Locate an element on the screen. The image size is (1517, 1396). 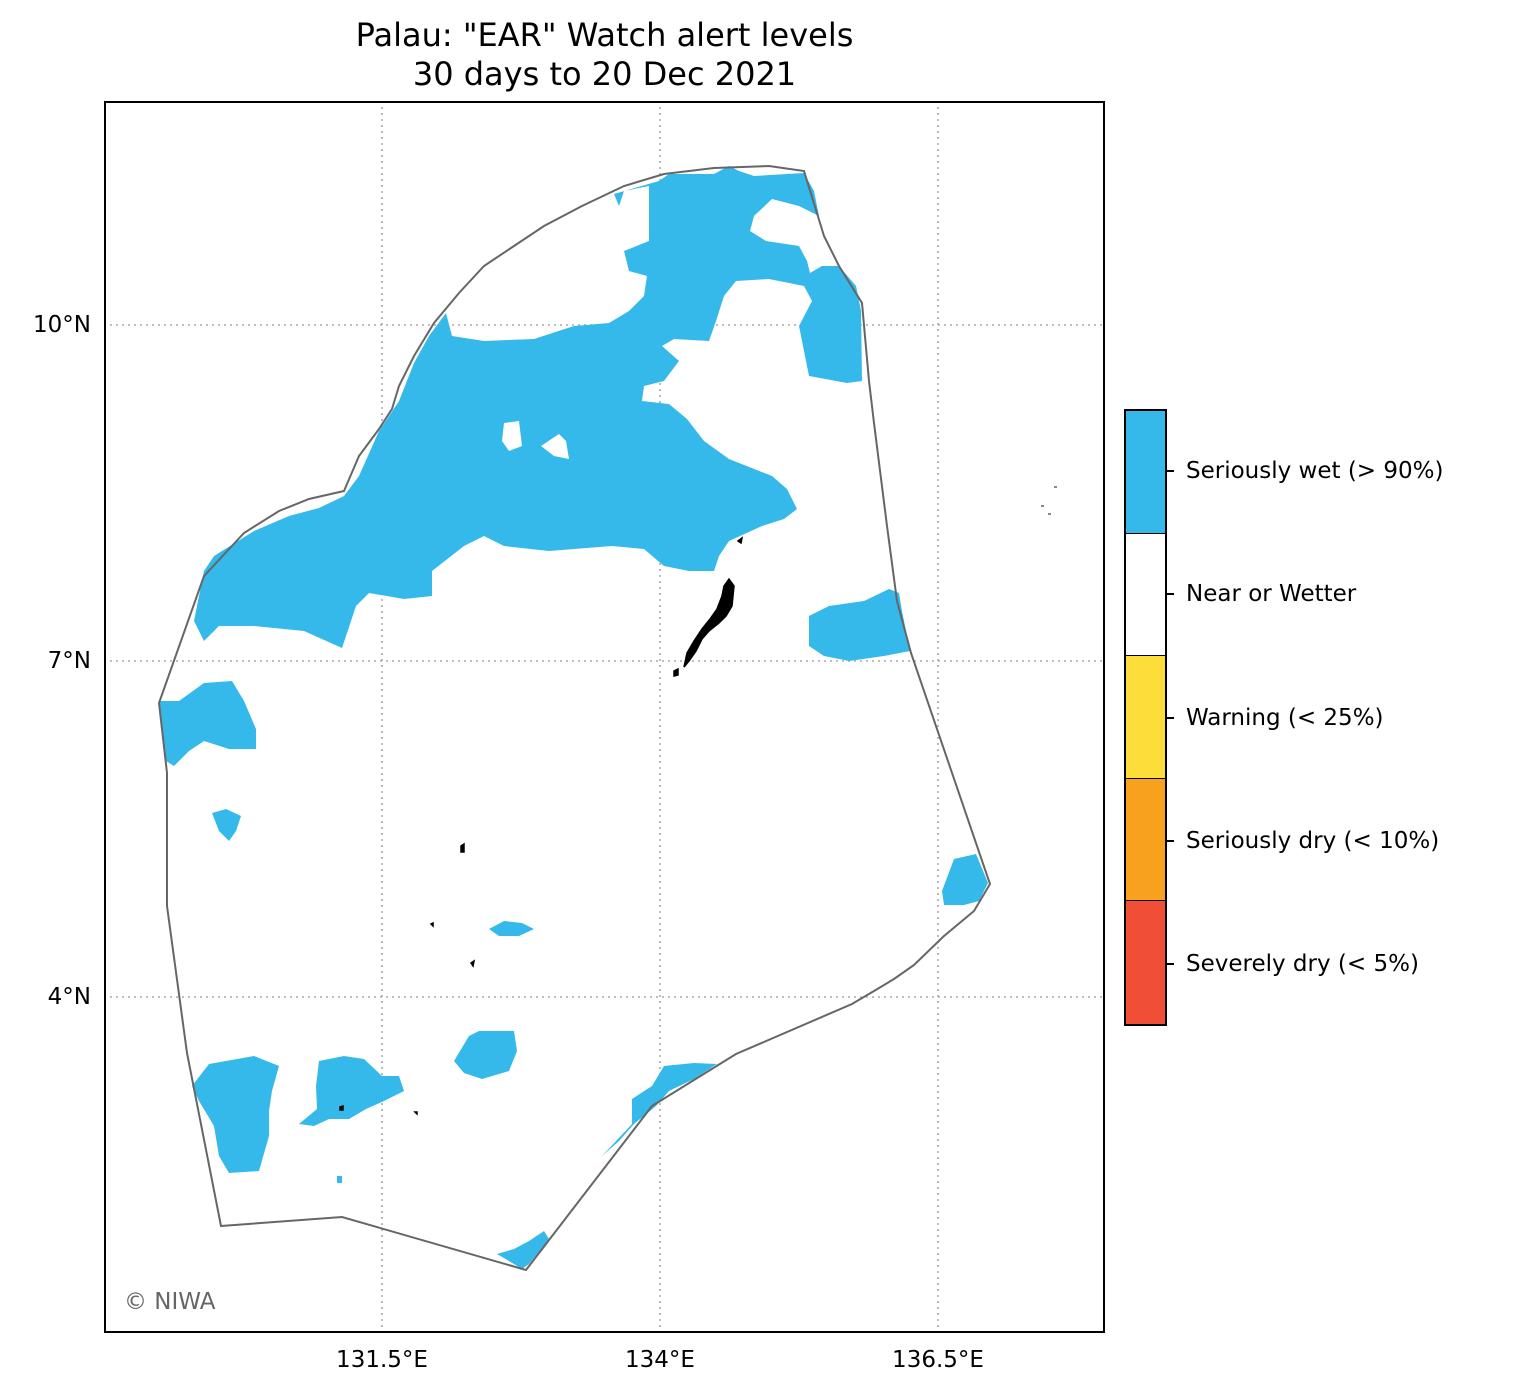
lat-tick-10n: 10°N is located at coordinates (62, 325).